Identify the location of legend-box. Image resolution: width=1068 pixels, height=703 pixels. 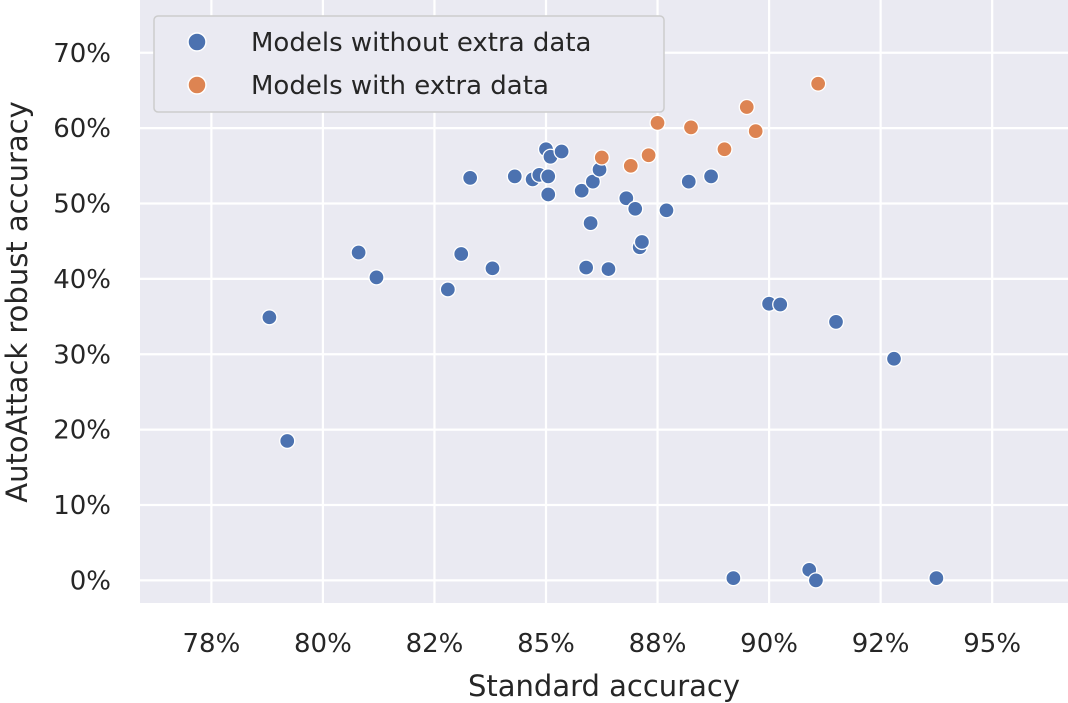
(409, 64).